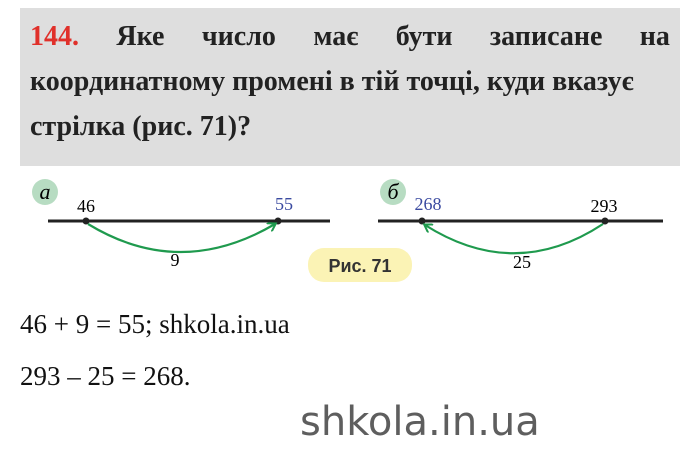  I want to click on label-circle-b, so click(393, 192).